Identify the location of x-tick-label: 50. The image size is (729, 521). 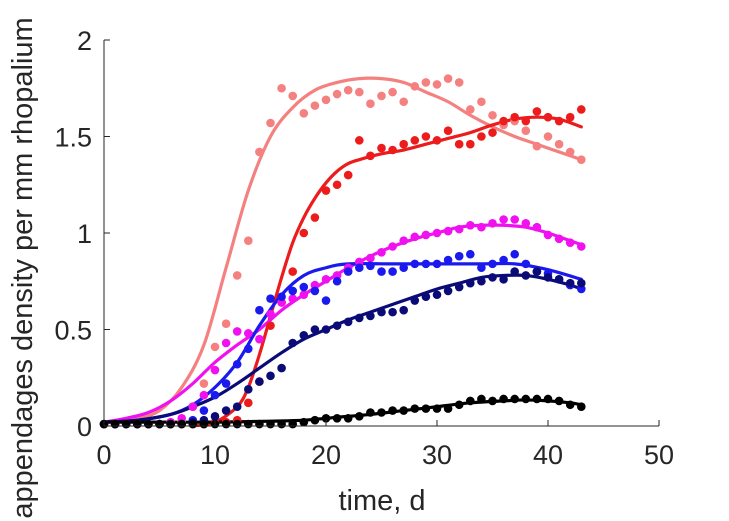
(659, 455).